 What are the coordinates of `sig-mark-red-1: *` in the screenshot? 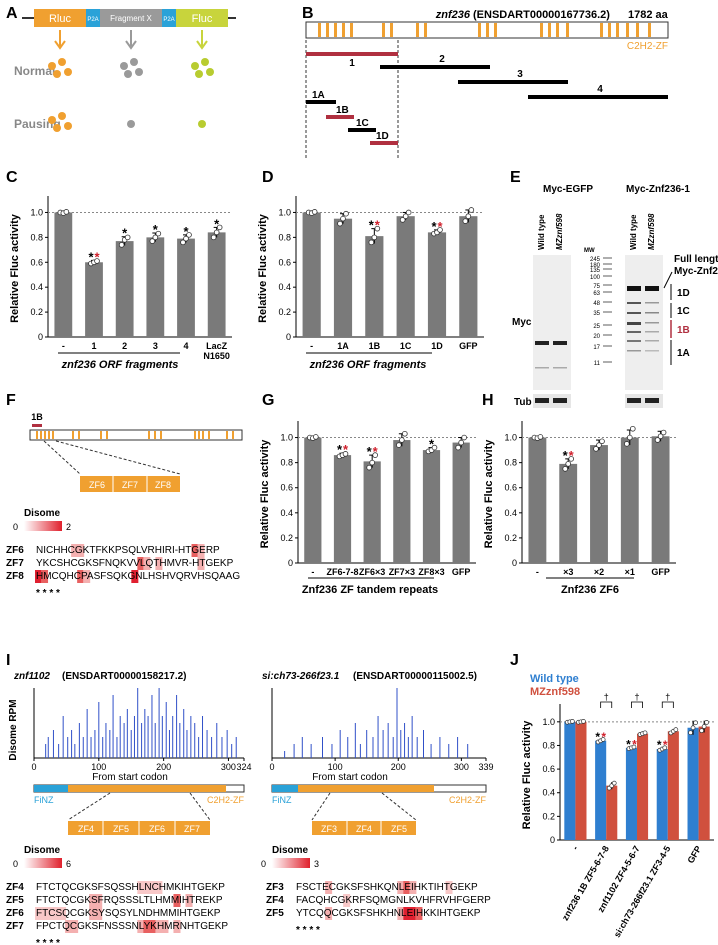 It's located at (346, 449).